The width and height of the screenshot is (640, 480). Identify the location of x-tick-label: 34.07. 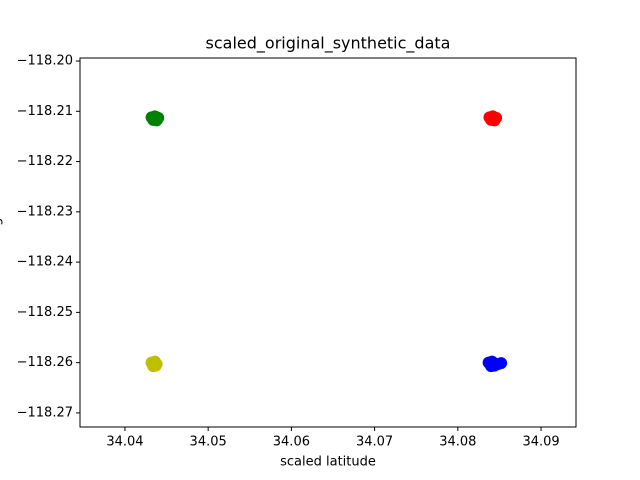
(374, 442).